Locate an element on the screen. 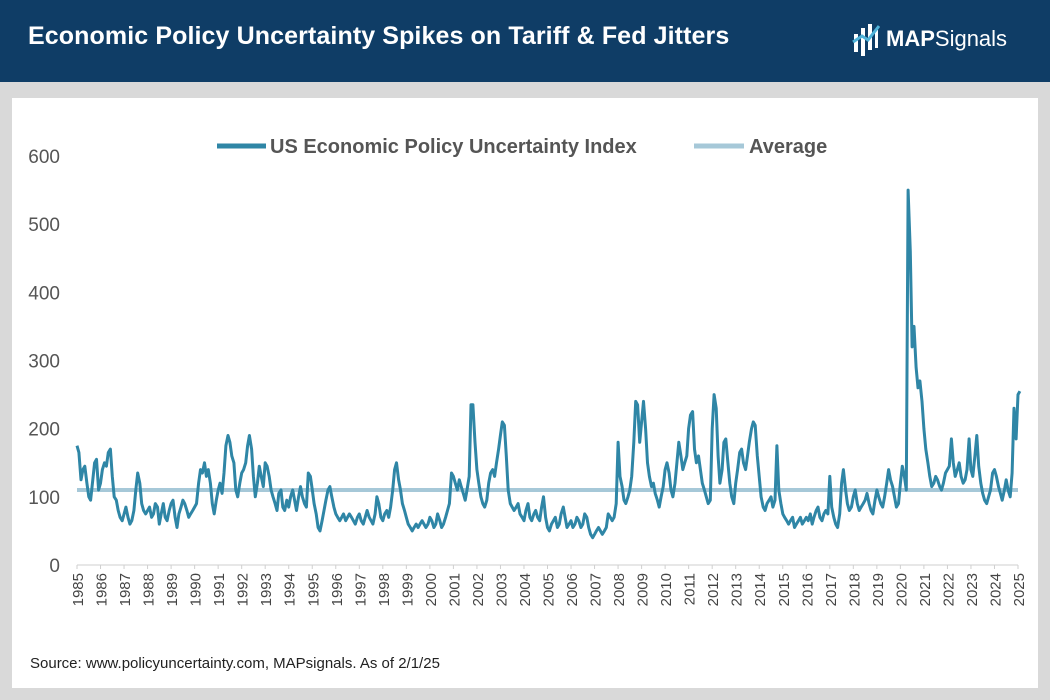 Image resolution: width=1050 pixels, height=700 pixels. x-tick-label: 2011 is located at coordinates (690, 589).